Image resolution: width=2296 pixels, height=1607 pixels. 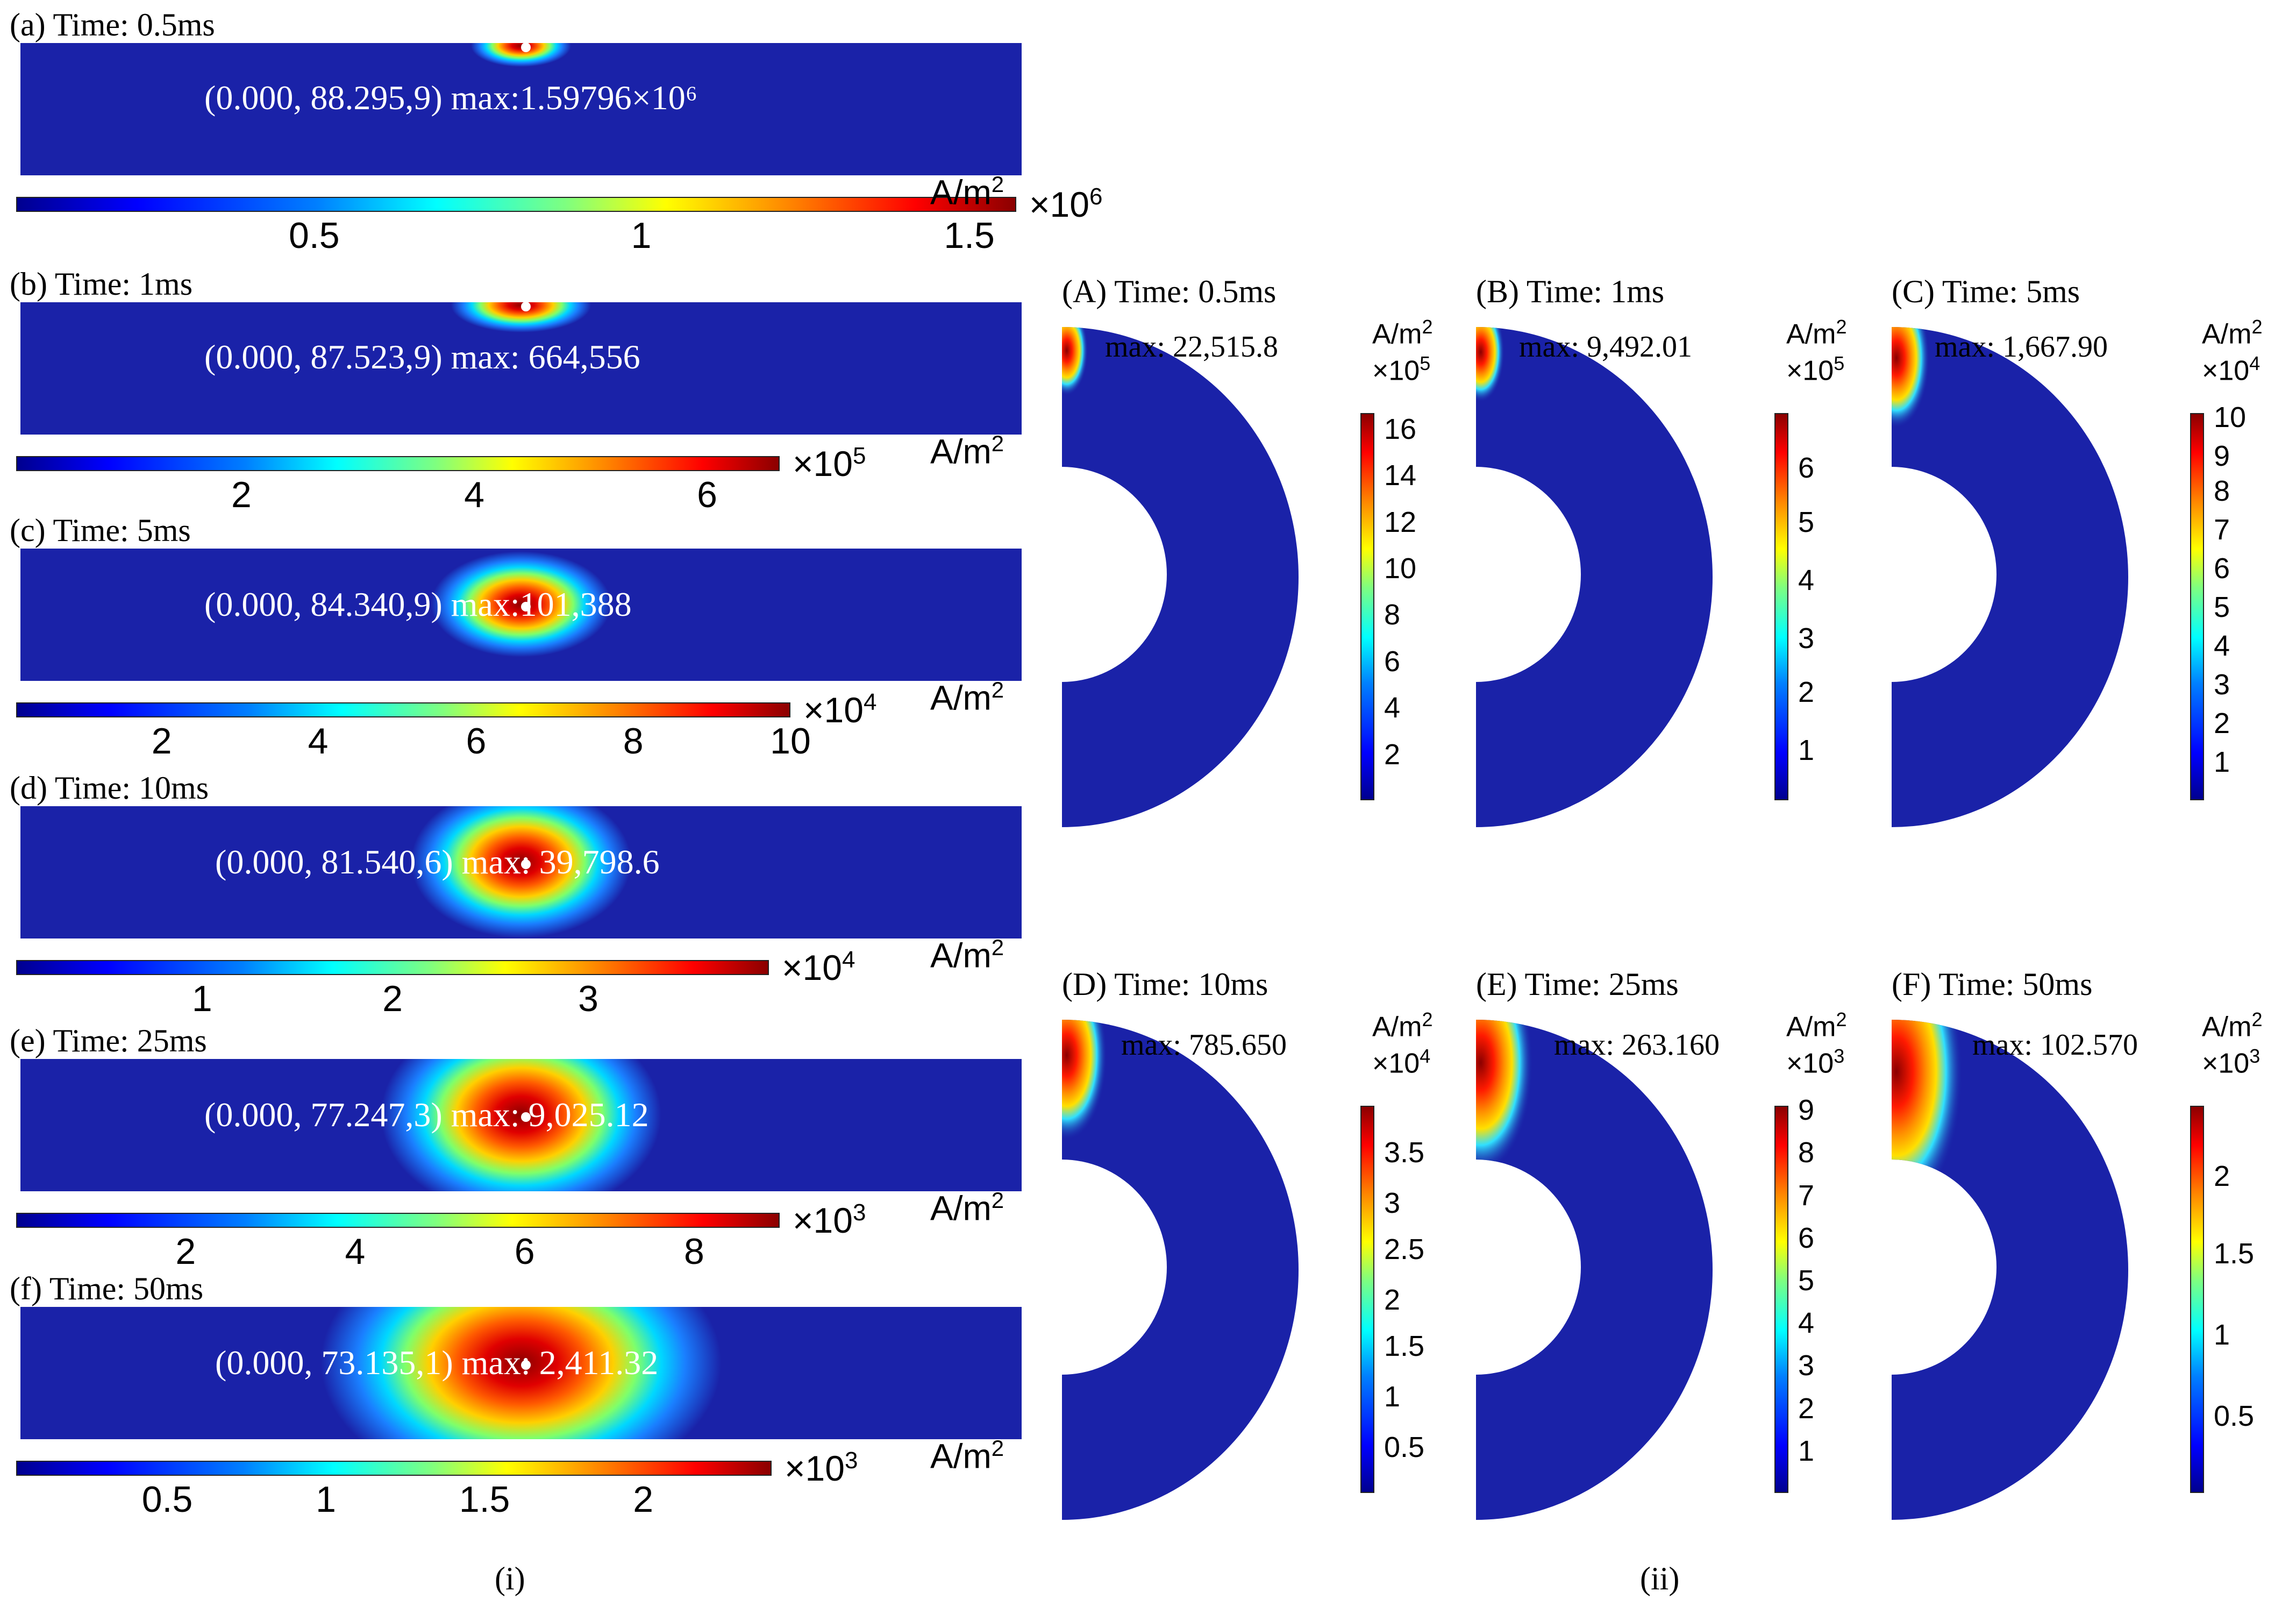 What do you see at coordinates (1204, 1045) in the screenshot?
I see `max-label: max: 785.650` at bounding box center [1204, 1045].